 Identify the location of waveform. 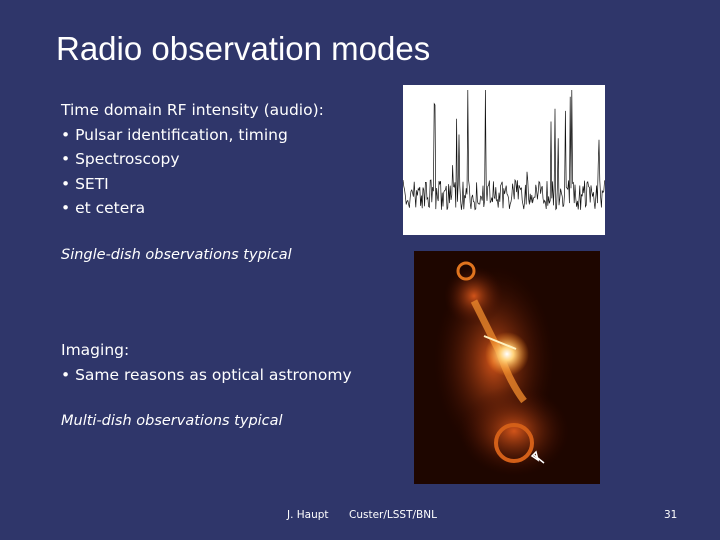
(504, 150).